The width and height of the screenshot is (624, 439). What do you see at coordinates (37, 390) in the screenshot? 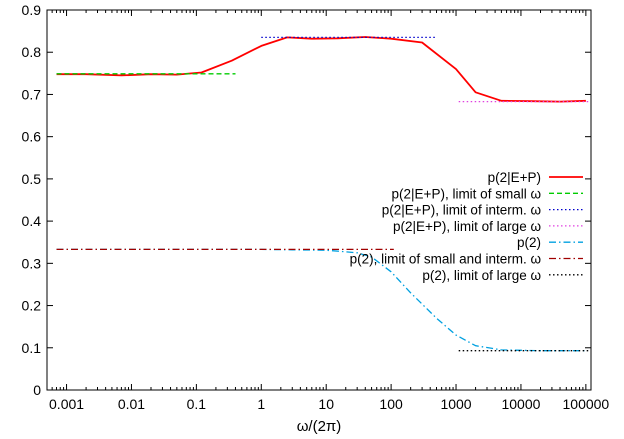
I see `y-tick-label: 0` at bounding box center [37, 390].